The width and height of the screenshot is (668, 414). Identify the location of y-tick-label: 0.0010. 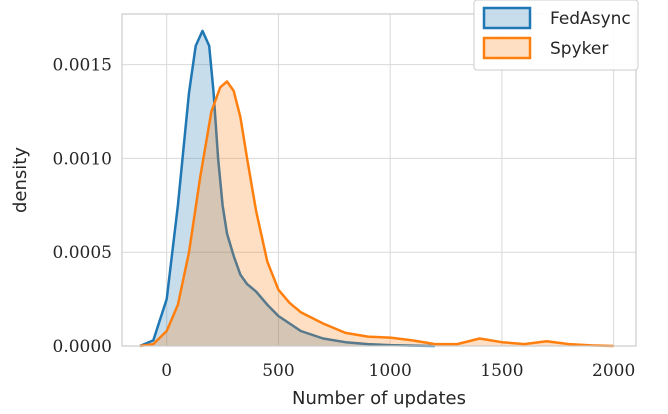
(82, 159).